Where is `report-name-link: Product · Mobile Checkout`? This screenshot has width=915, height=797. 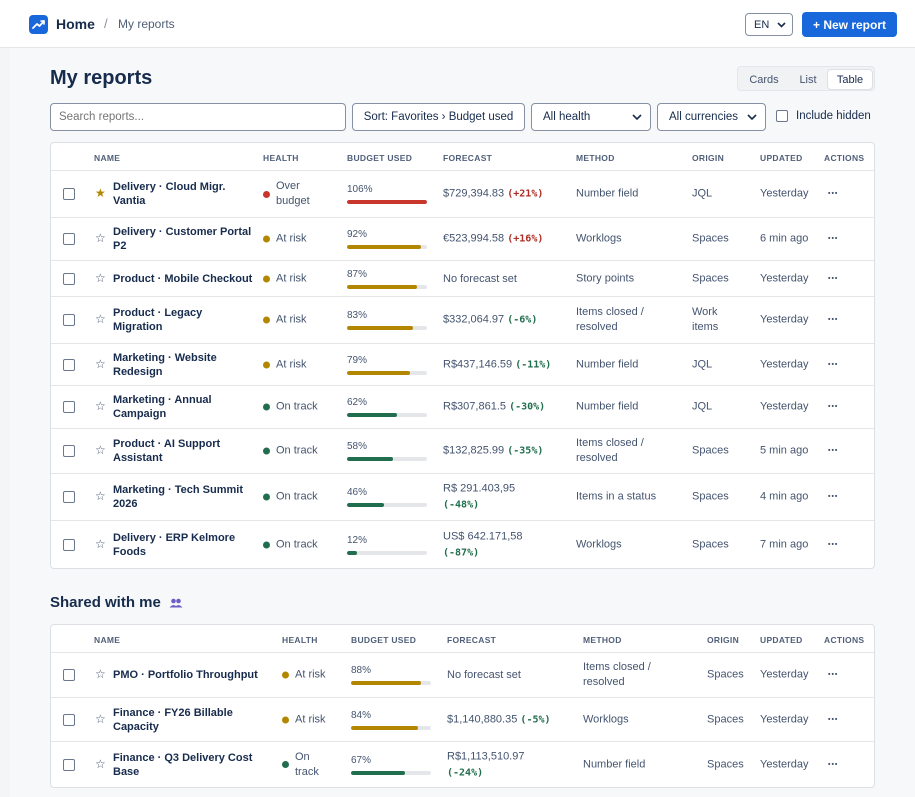
report-name-link: Product · Mobile Checkout is located at coordinates (182, 279).